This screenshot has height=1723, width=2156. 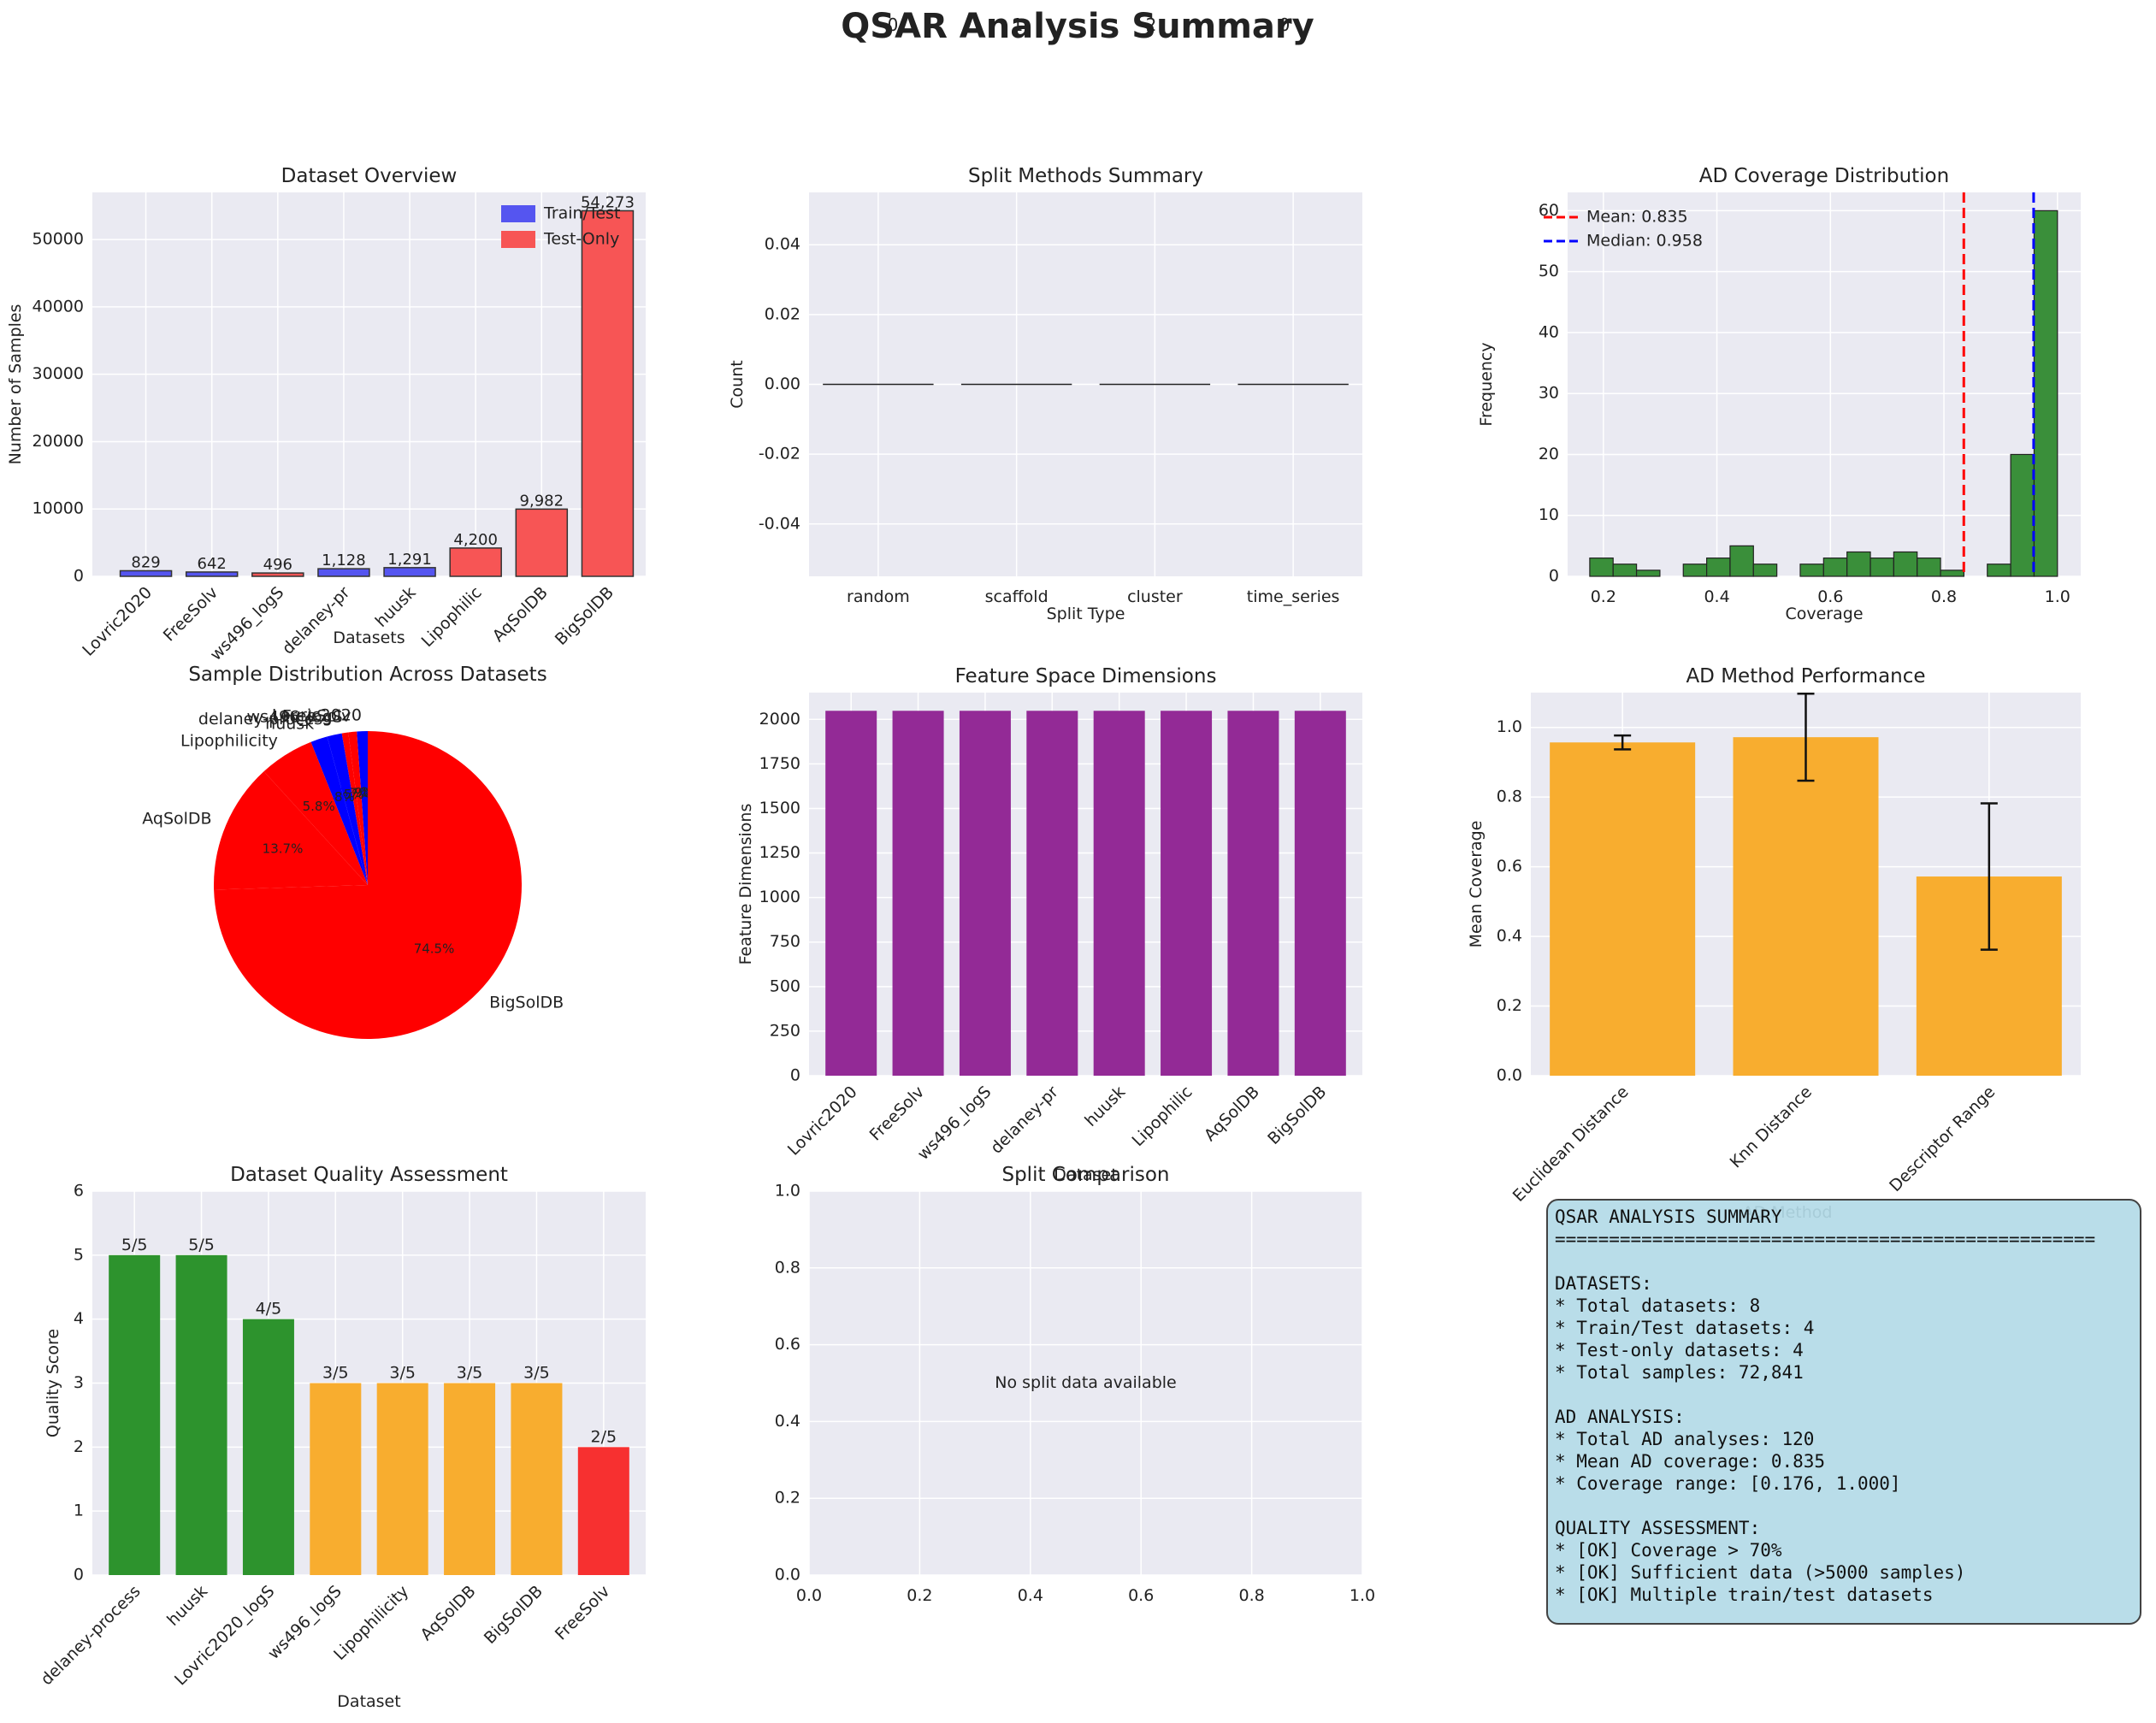 What do you see at coordinates (1805, 676) in the screenshot?
I see `ad-method-title: AD Method Performance` at bounding box center [1805, 676].